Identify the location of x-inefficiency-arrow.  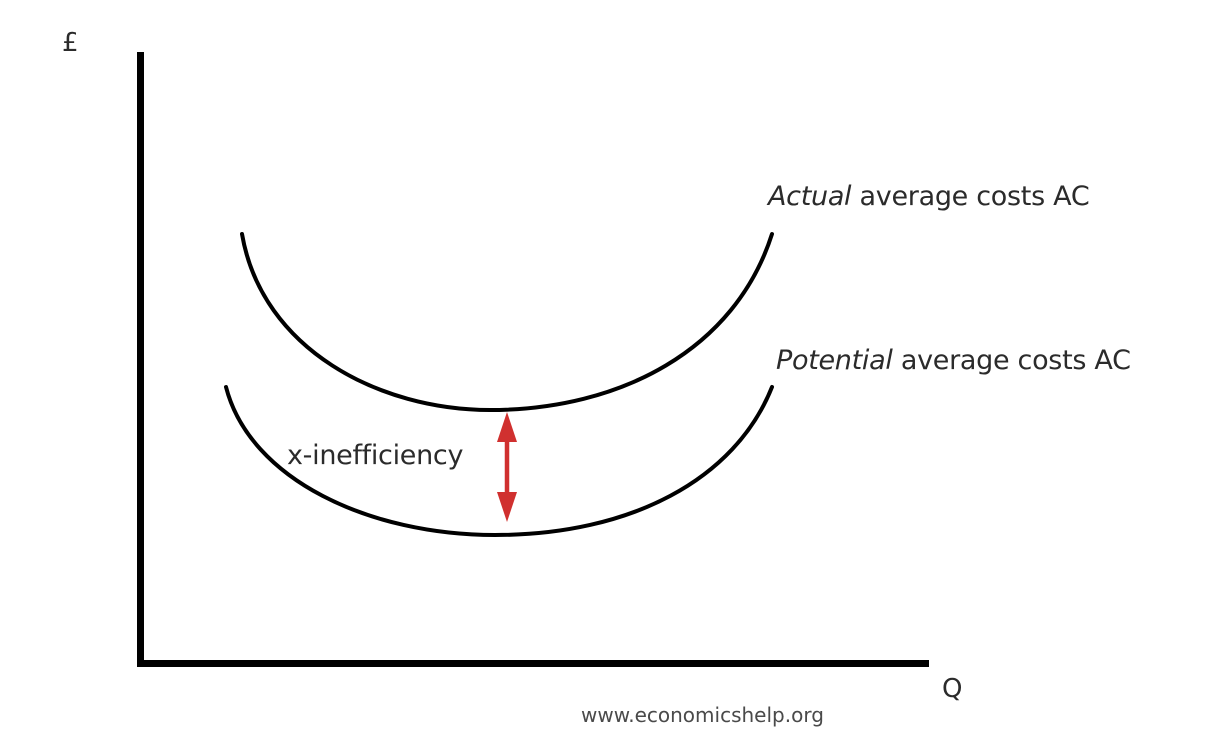
(507, 467).